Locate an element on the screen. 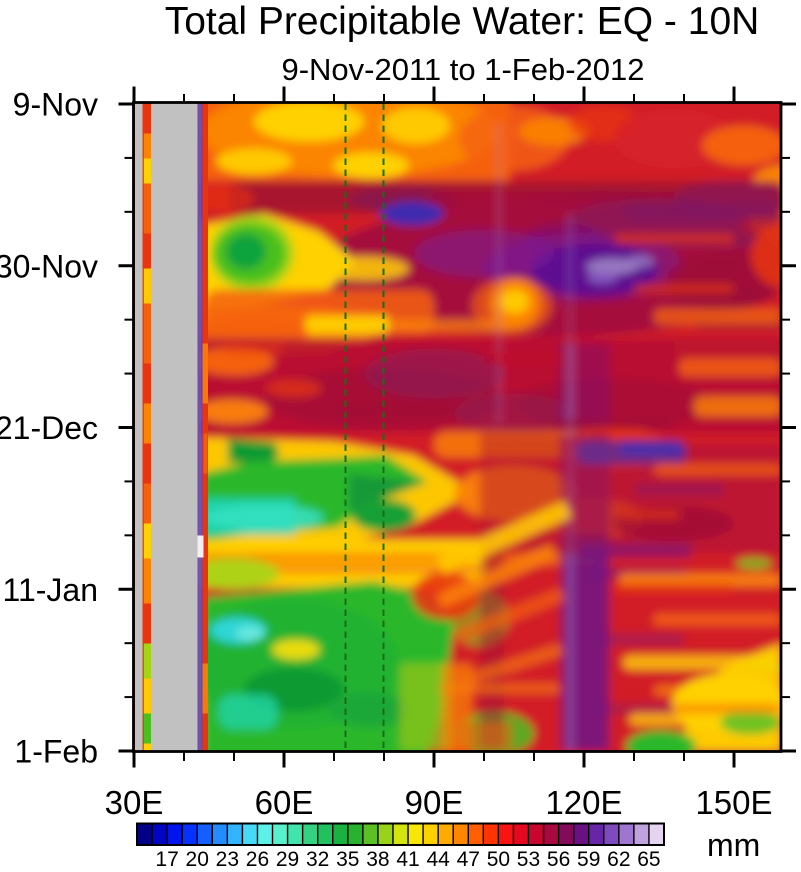 This screenshot has height=872, width=801. svg-text: 21-Dec is located at coordinates (49, 428).